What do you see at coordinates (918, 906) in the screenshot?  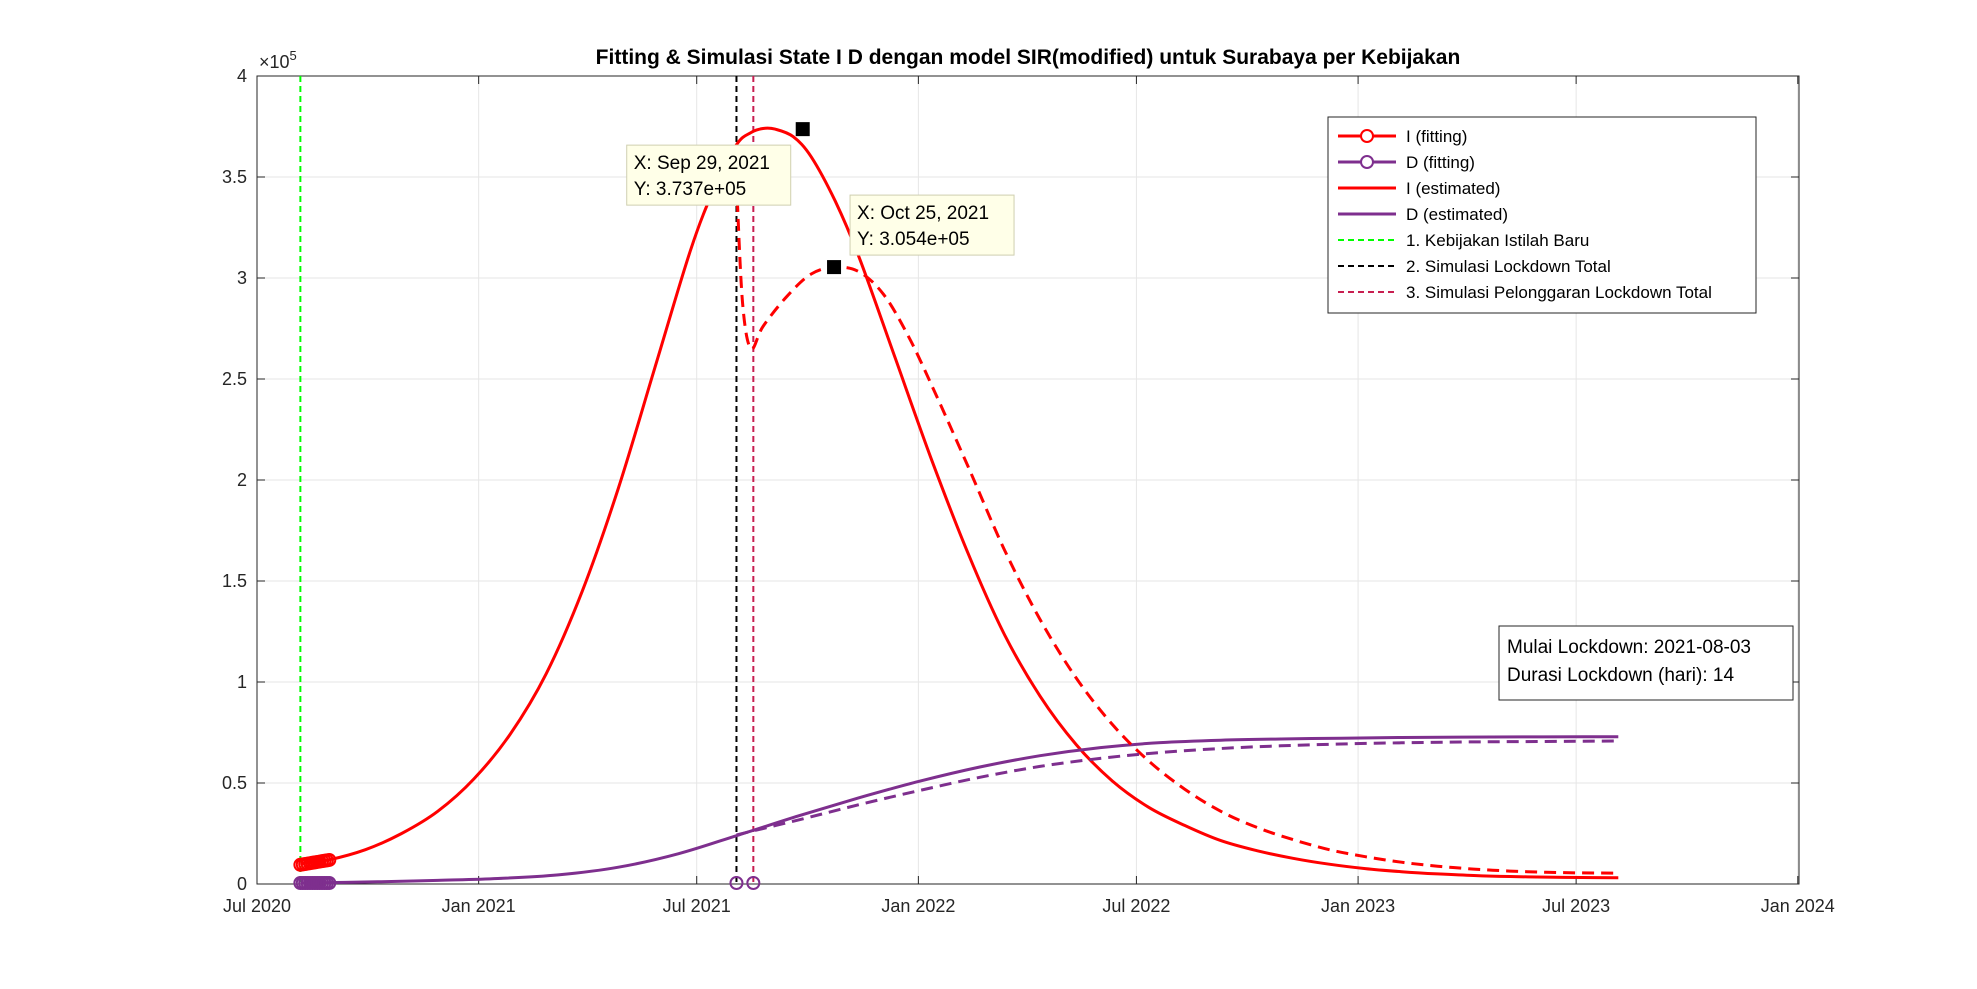 I see `x-tick-label: Jan 2022` at bounding box center [918, 906].